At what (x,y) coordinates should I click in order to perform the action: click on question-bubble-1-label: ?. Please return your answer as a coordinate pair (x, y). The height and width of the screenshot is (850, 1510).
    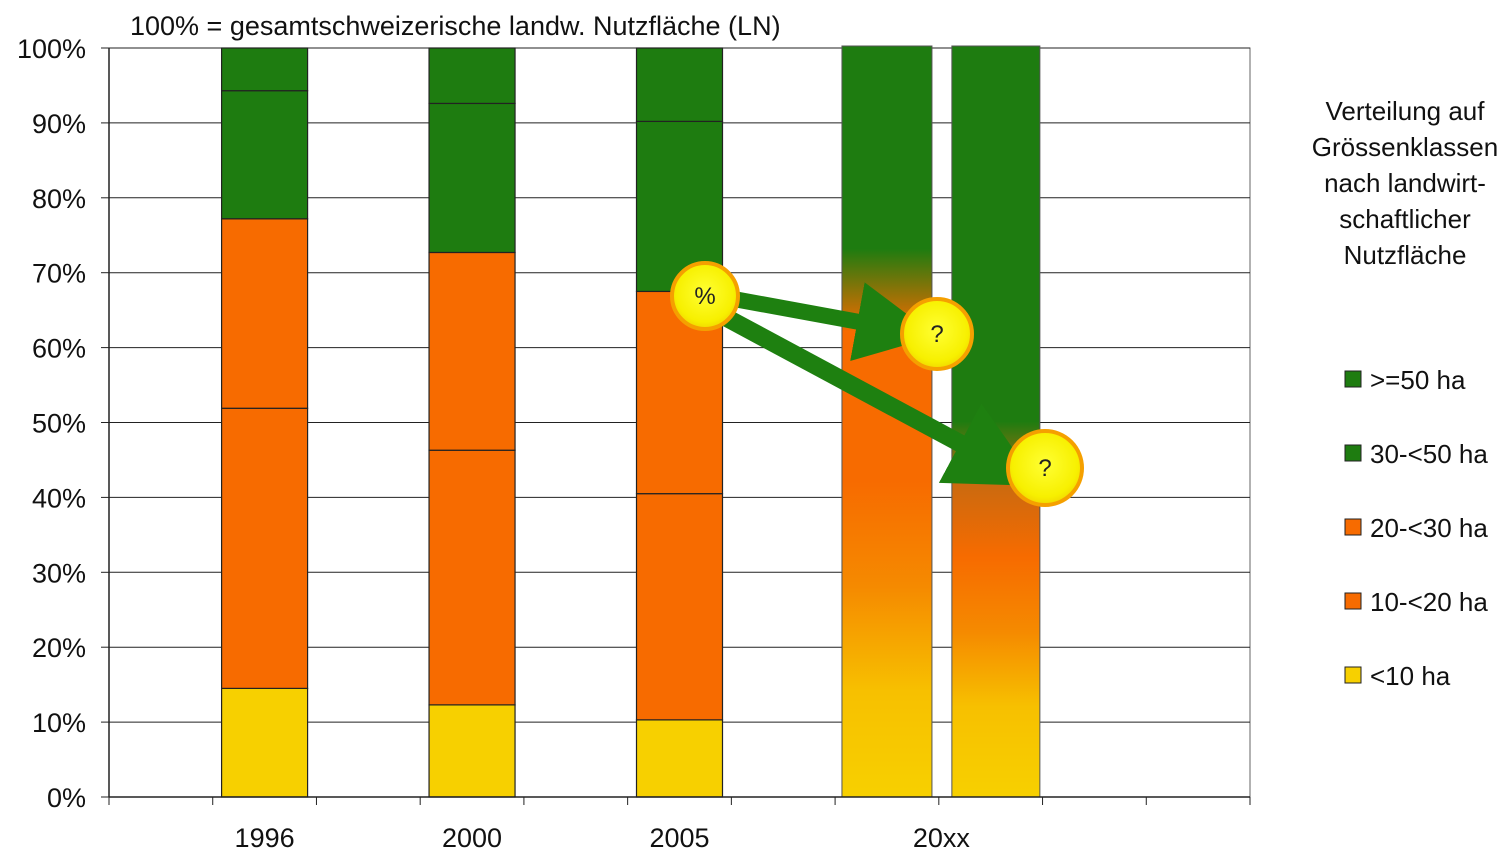
    Looking at the image, I should click on (936, 334).